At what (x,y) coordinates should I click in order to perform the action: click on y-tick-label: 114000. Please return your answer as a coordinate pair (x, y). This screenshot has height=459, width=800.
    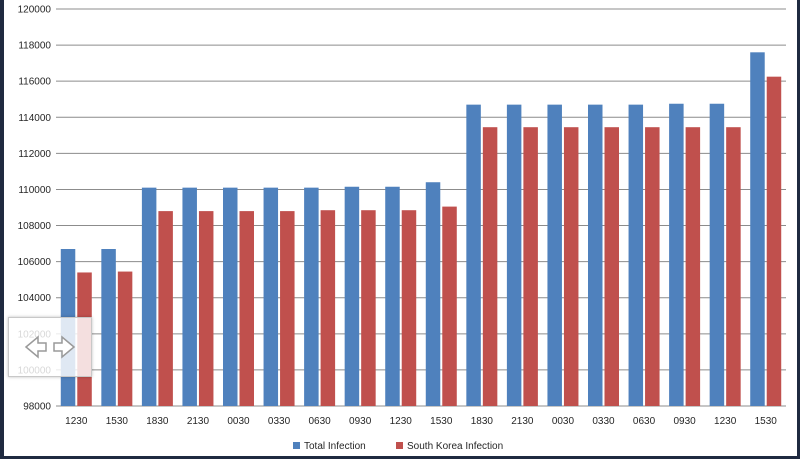
    Looking at the image, I should click on (34, 118).